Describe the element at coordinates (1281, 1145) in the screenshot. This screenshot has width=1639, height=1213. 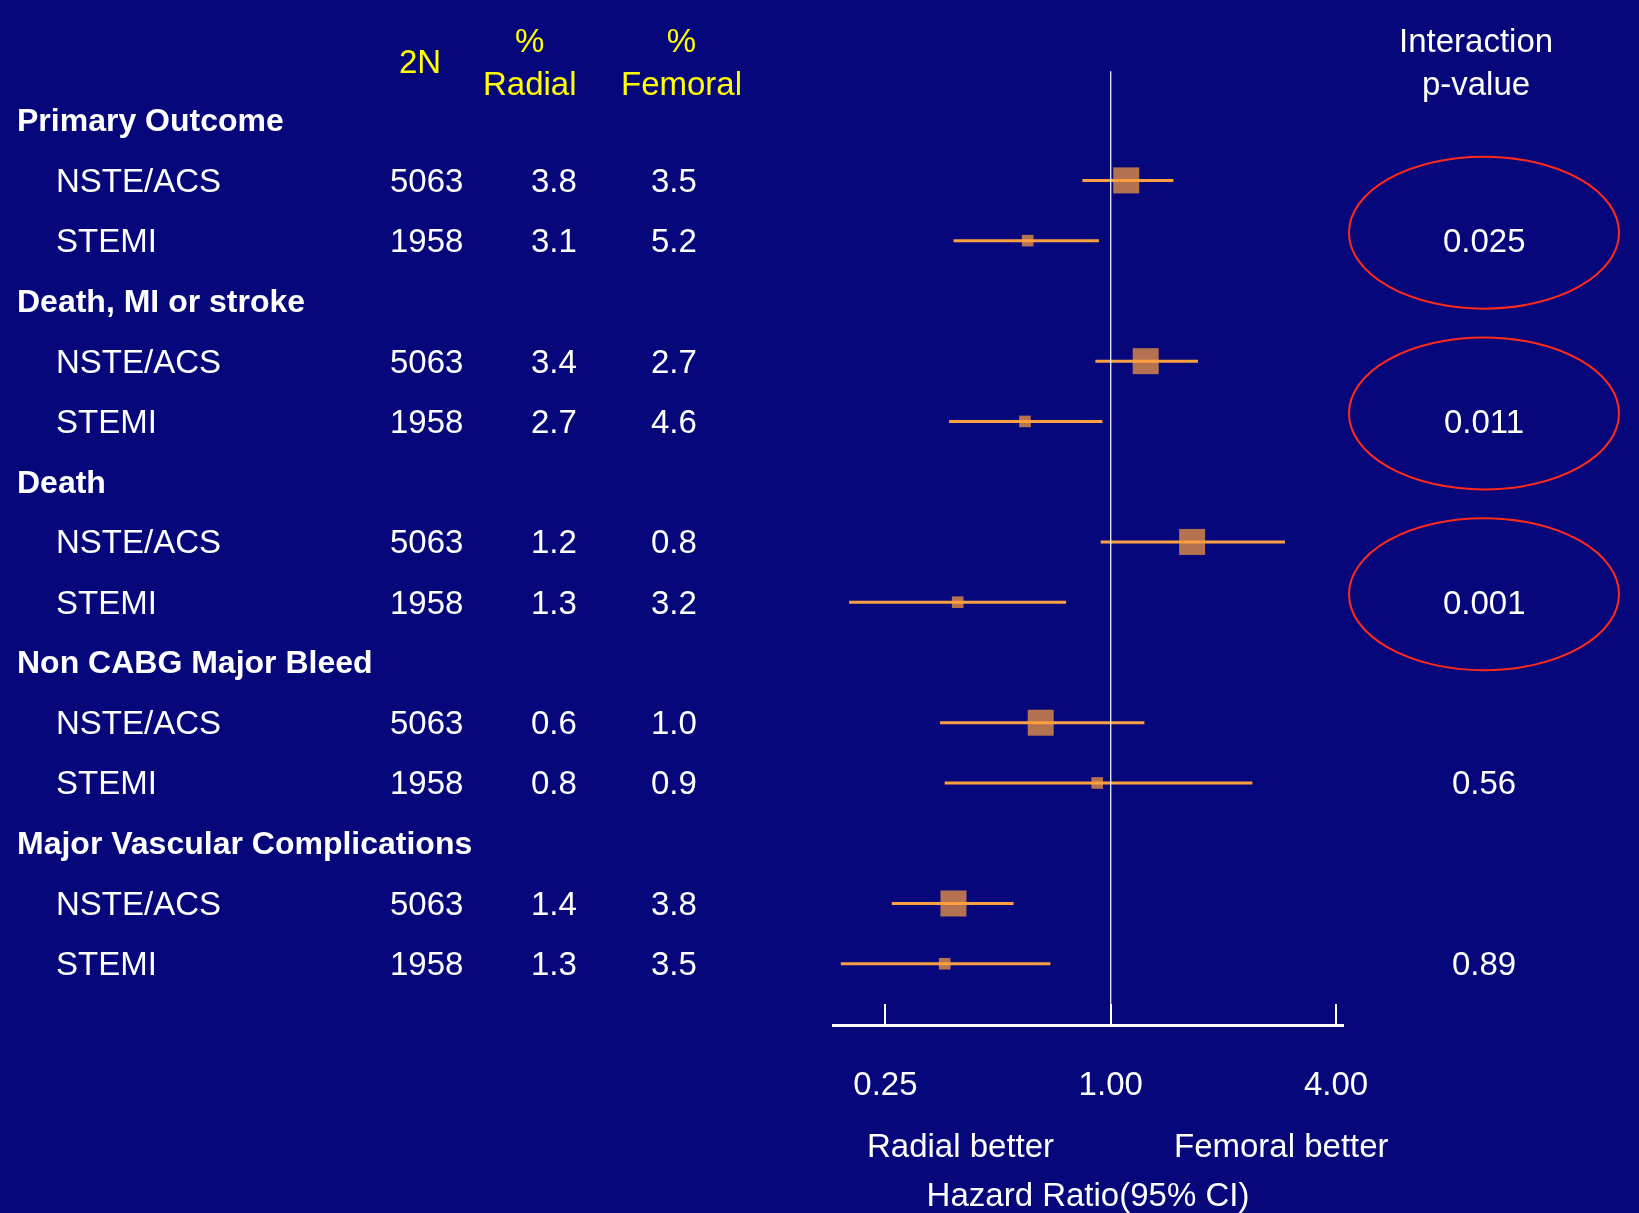
I see `text: Femoral better` at that location.